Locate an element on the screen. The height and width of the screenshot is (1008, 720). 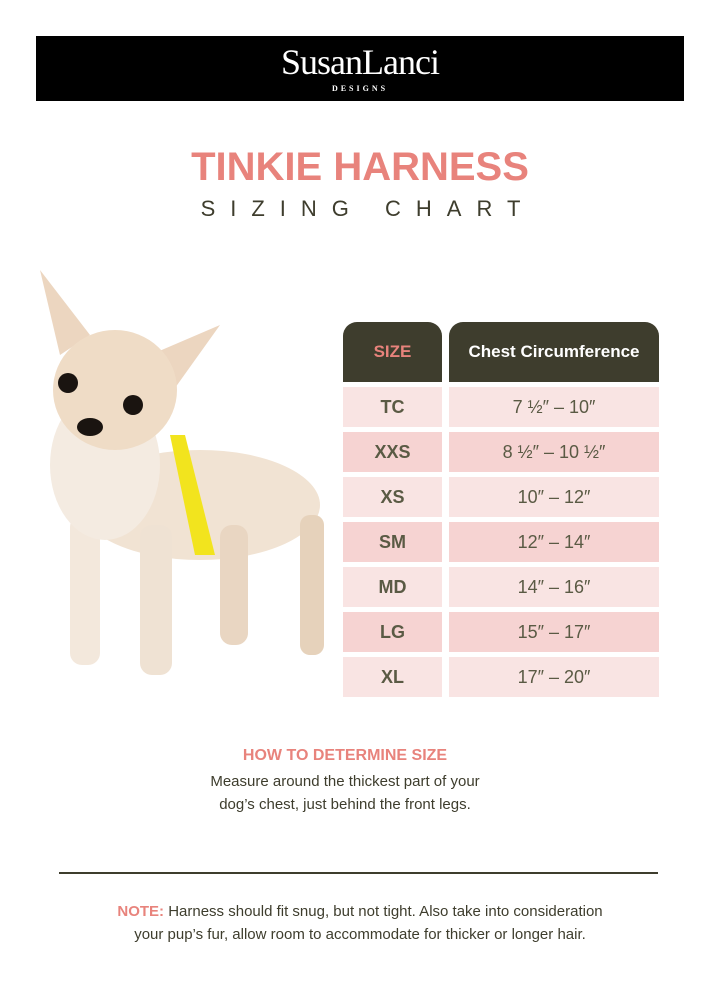
cell-chest: 7 ½″ – 10″ is located at coordinates (554, 407).